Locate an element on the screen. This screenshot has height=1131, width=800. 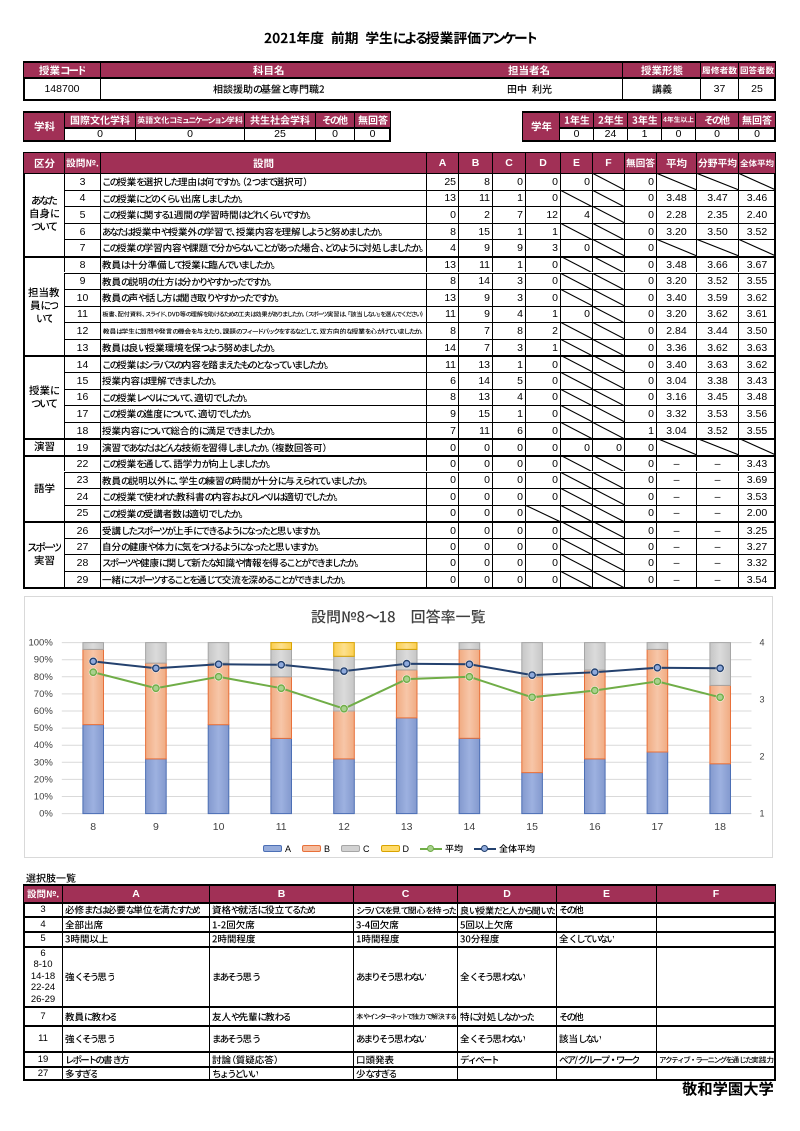
svg-text: 1 is located at coordinates (762, 814).